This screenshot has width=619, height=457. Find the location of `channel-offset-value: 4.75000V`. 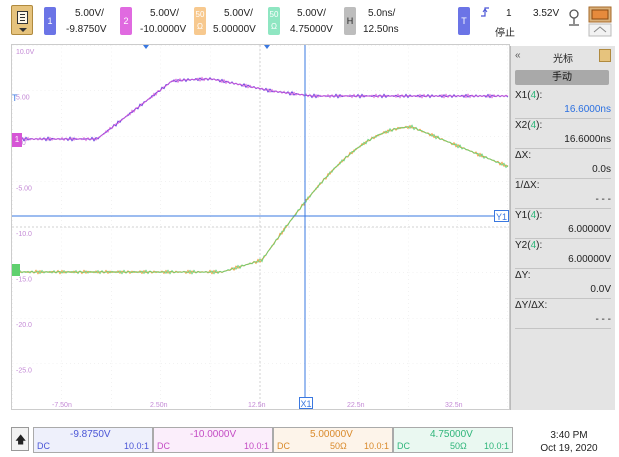

channel-offset-value: 4.75000V is located at coordinates (451, 434).